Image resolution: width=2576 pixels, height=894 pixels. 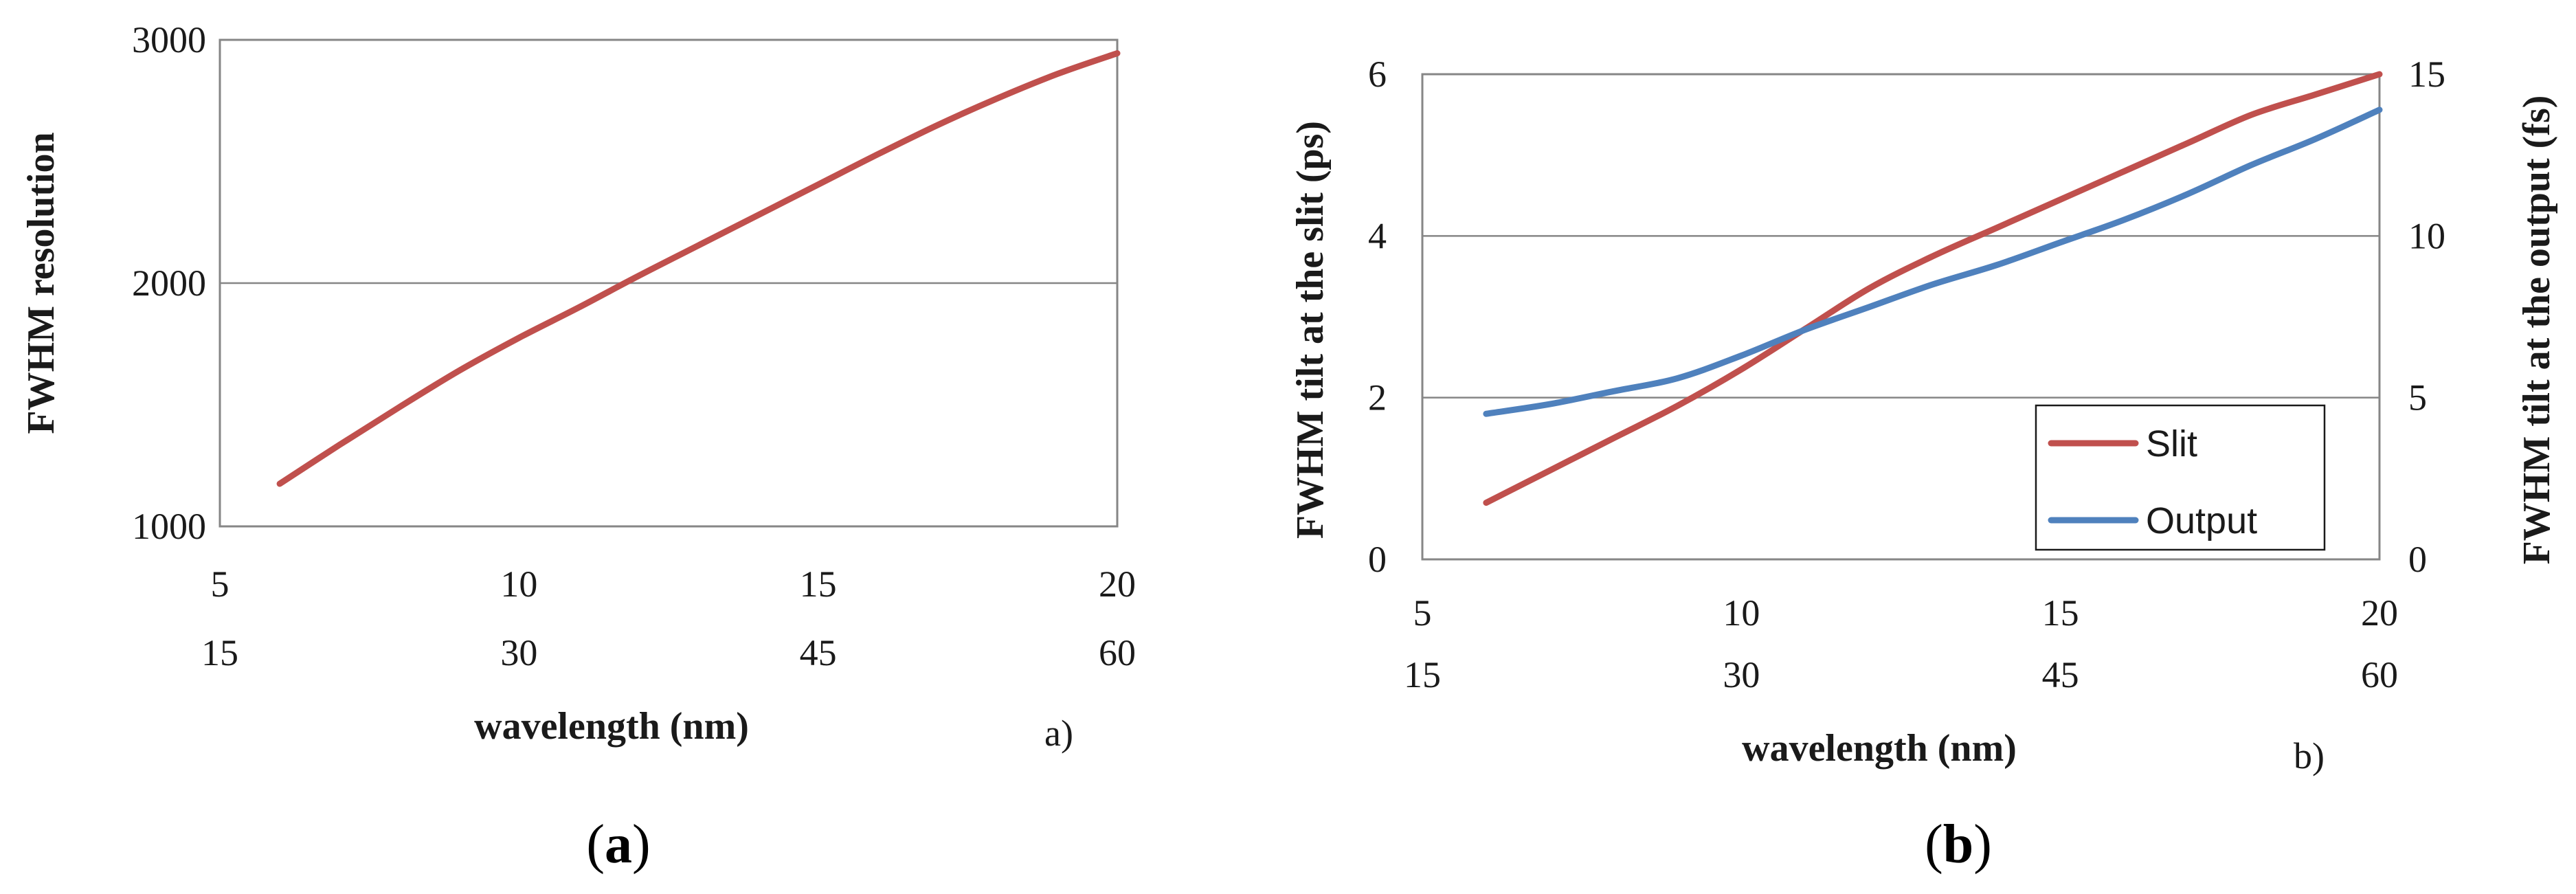 What do you see at coordinates (1377, 75) in the screenshot?
I see `y-tick-label: 6` at bounding box center [1377, 75].